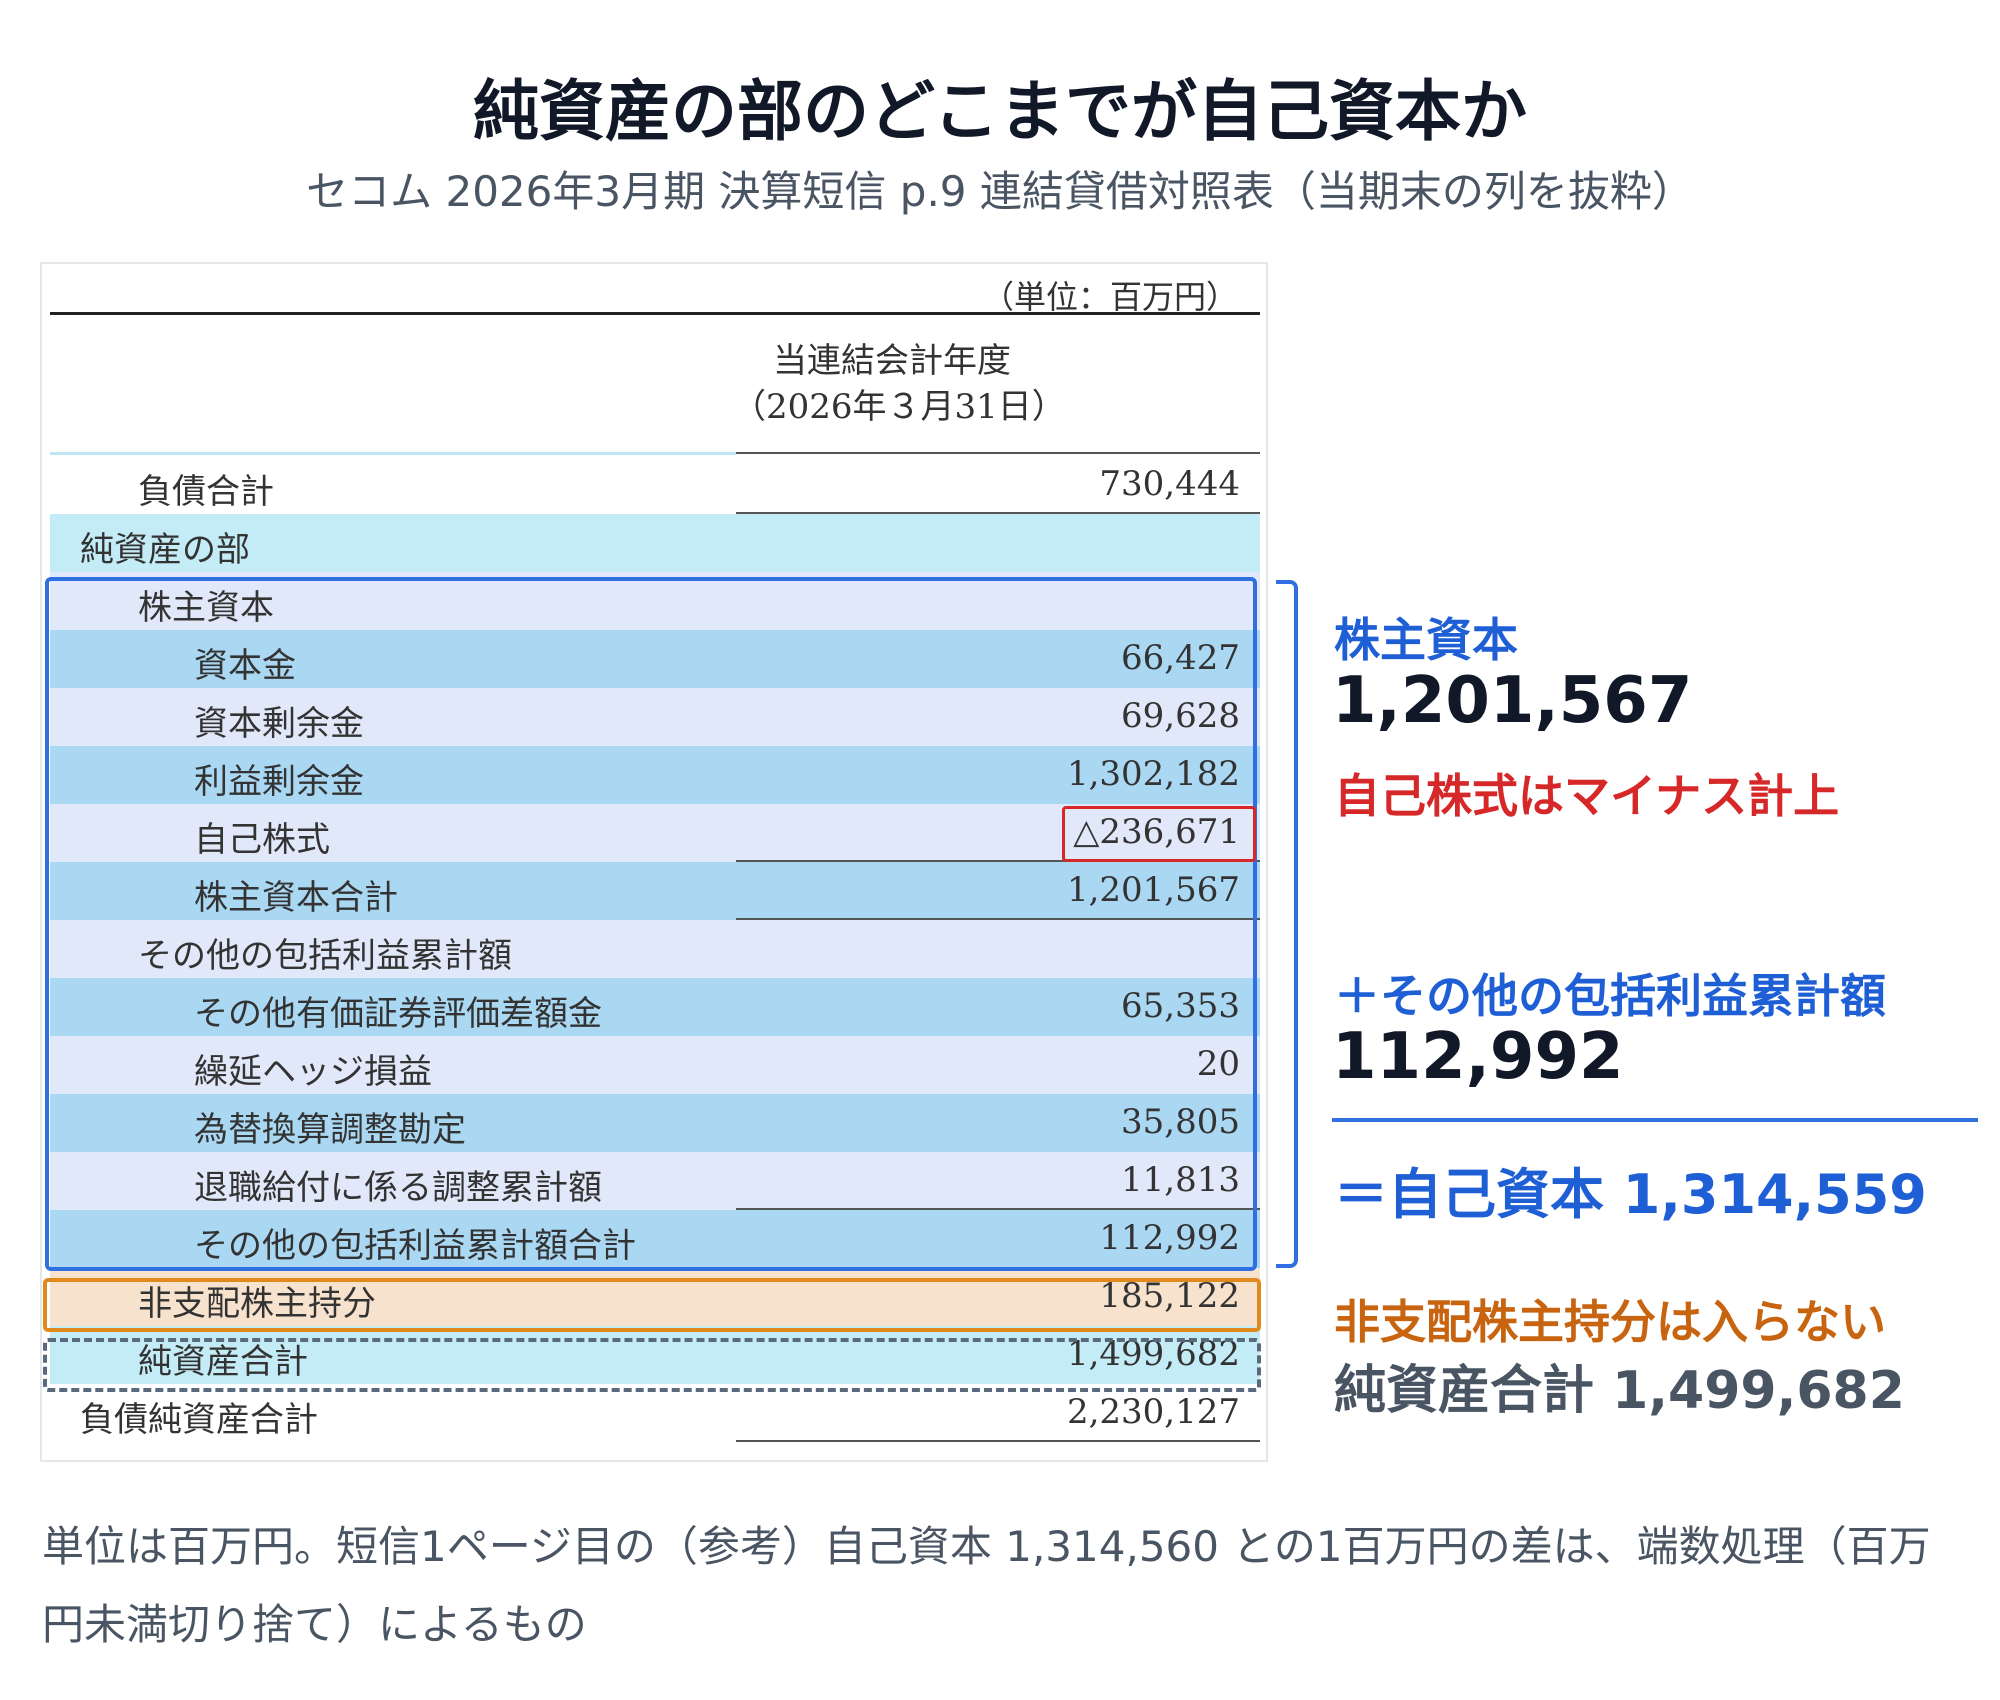 The width and height of the screenshot is (2000, 1700). What do you see at coordinates (1109, 297) in the screenshot?
I see `unit-note: （単位：百万円）` at bounding box center [1109, 297].